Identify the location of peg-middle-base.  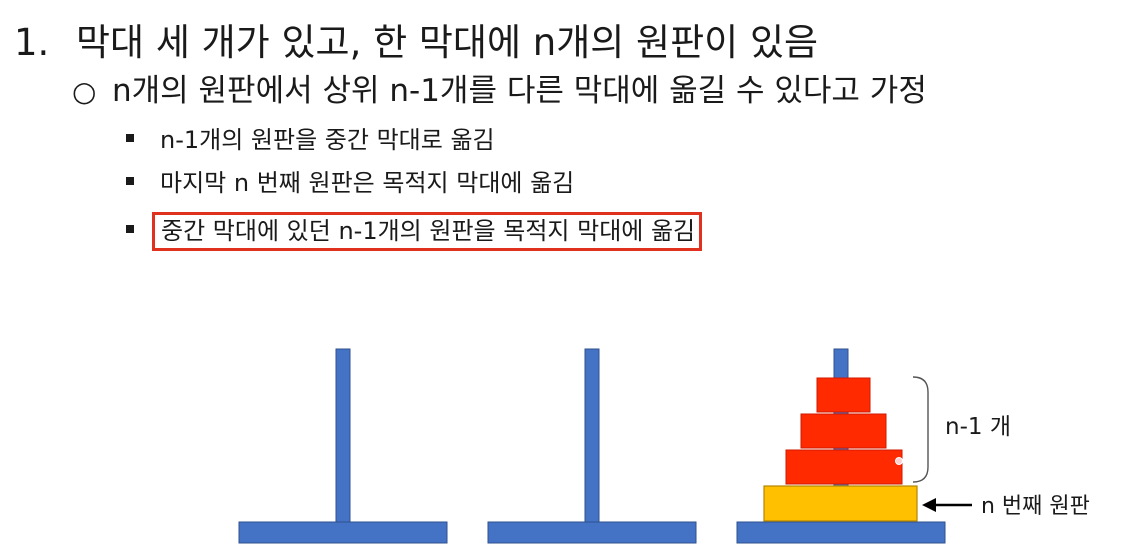
(592, 532).